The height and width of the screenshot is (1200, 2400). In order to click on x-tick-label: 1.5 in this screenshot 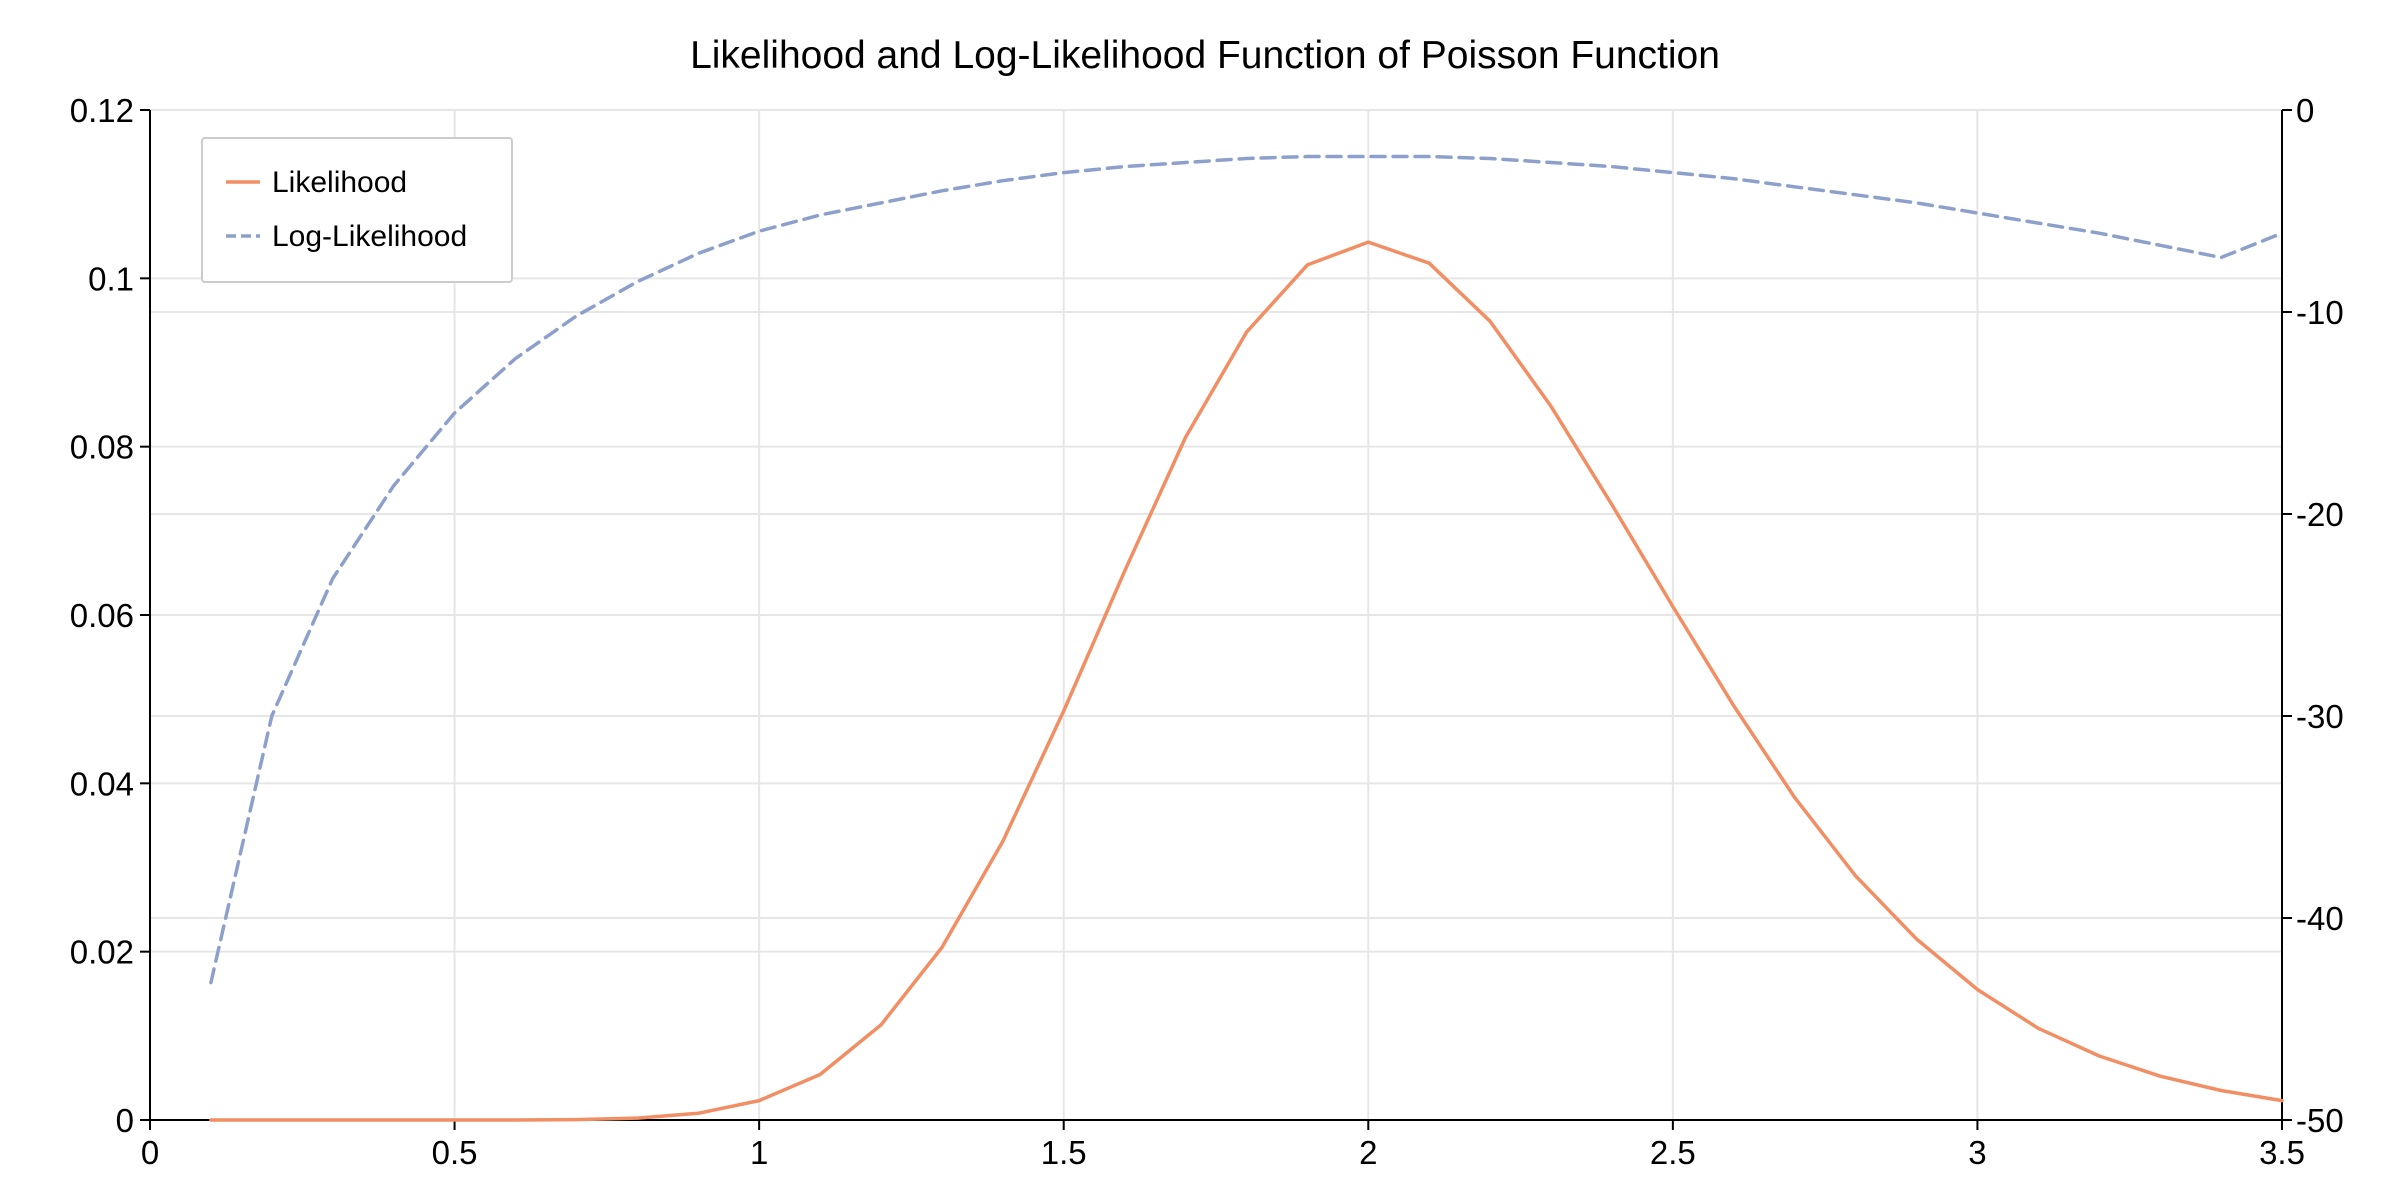, I will do `click(1064, 1152)`.